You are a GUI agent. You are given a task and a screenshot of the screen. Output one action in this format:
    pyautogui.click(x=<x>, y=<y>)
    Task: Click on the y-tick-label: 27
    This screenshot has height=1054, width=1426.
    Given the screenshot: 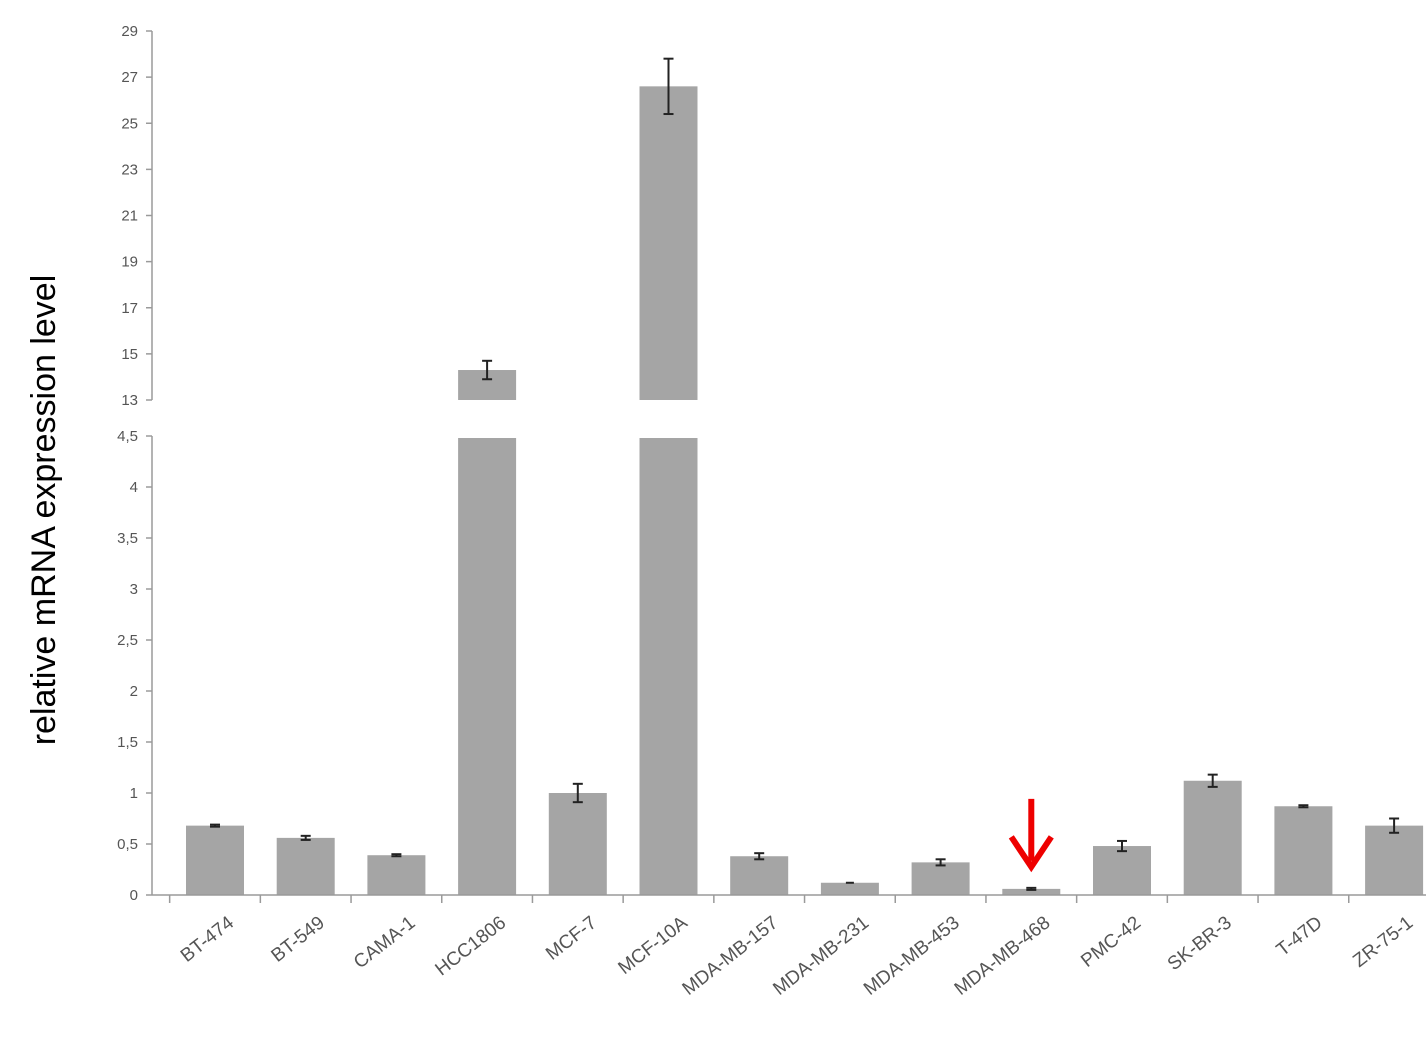 What is the action you would take?
    pyautogui.click(x=129, y=77)
    